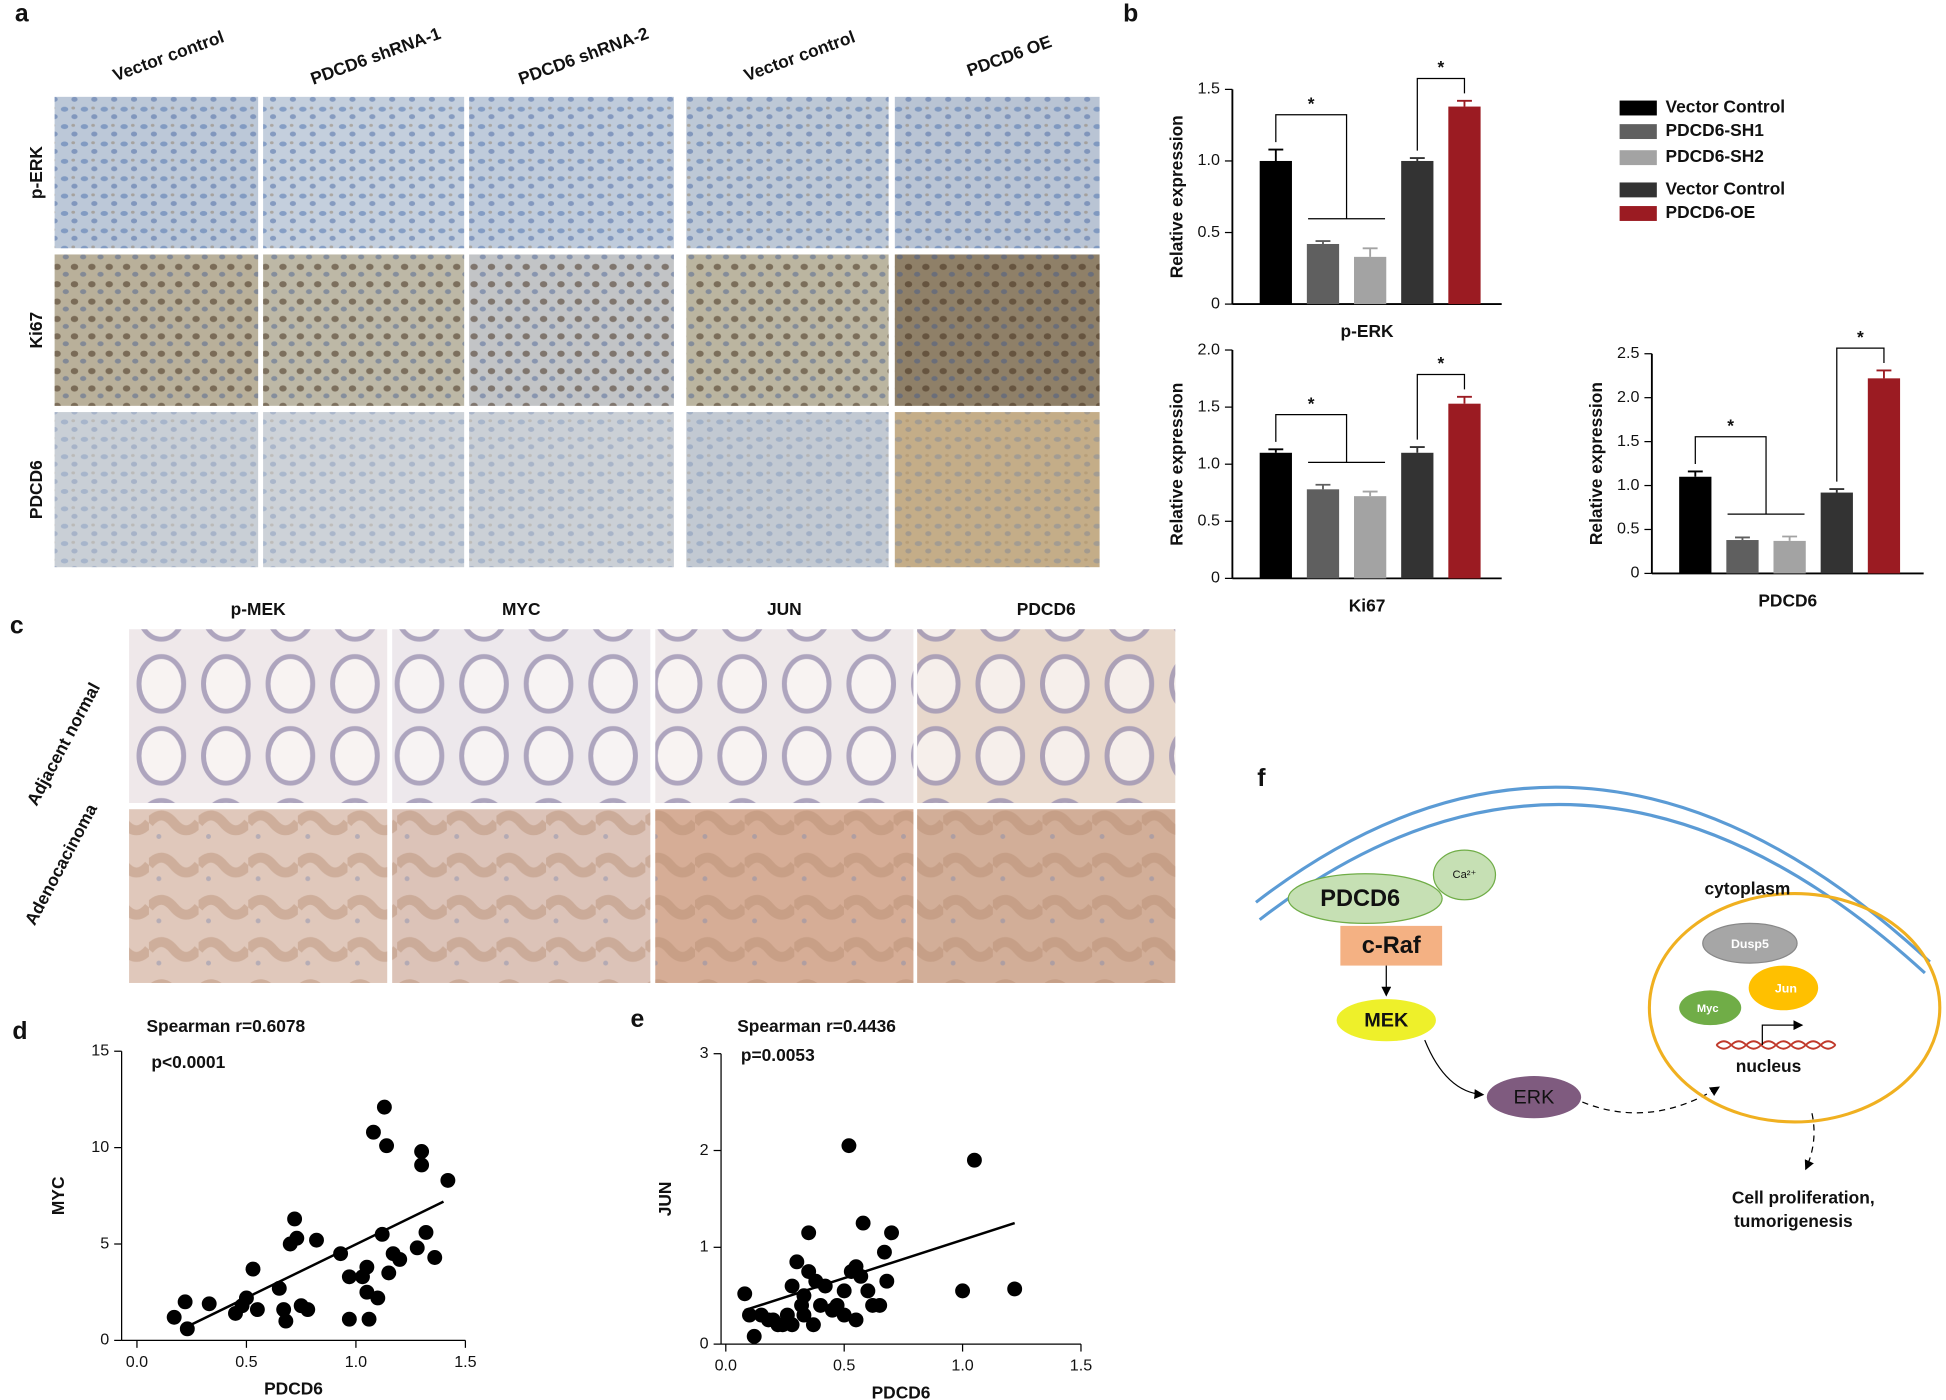  What do you see at coordinates (1769, 1066) in the screenshot?
I see `compartment-label: nucleus` at bounding box center [1769, 1066].